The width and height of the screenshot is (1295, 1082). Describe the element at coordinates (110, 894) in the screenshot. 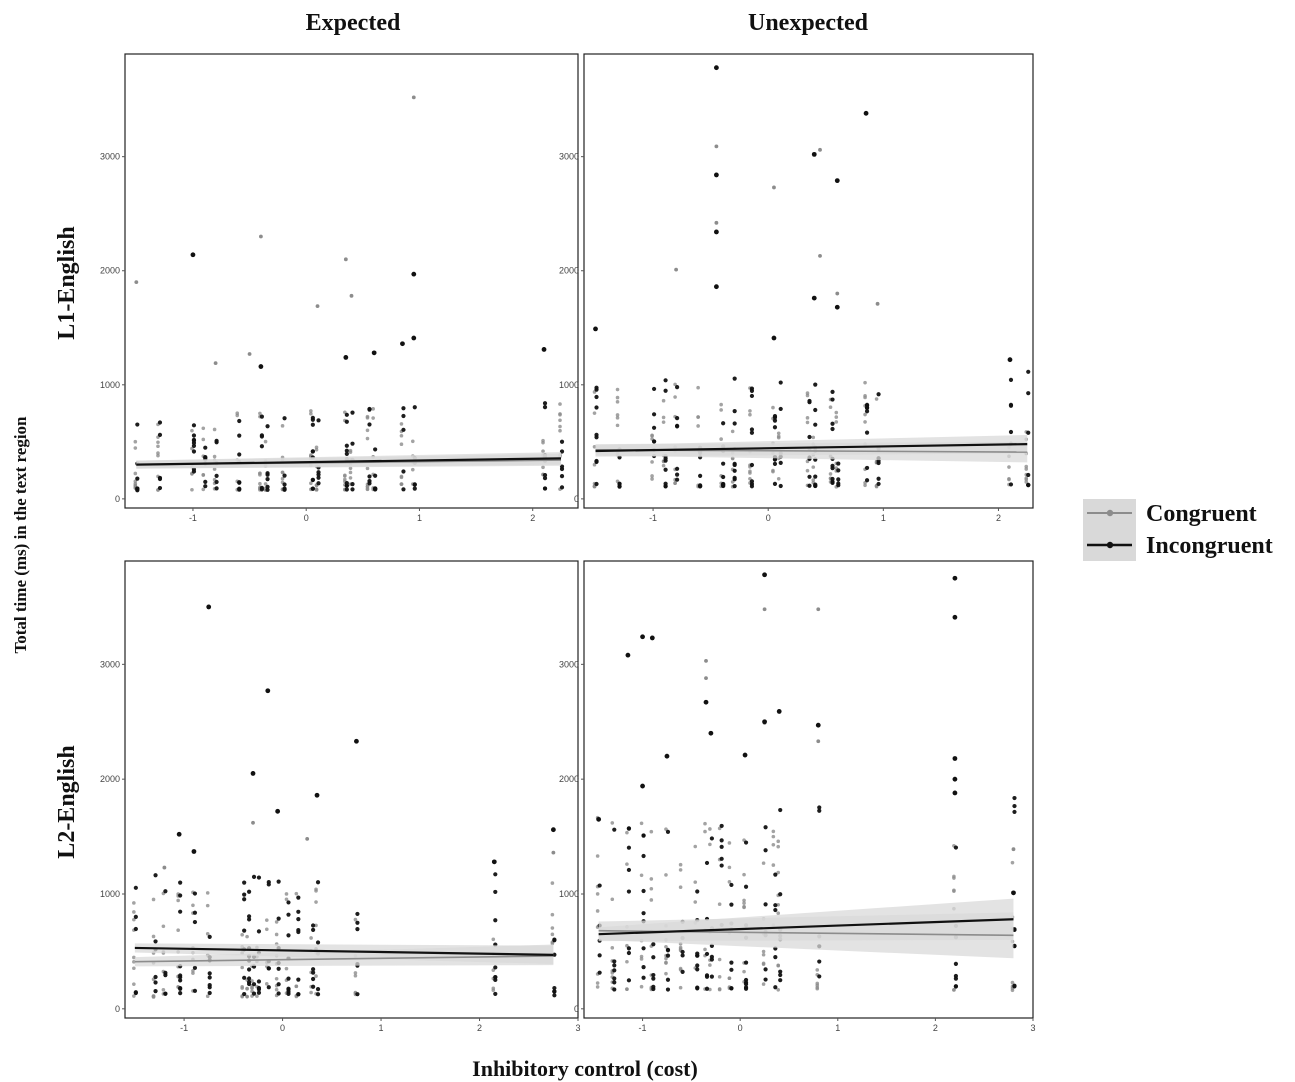

I see `l2-expected-ytick-label: 1000` at that location.